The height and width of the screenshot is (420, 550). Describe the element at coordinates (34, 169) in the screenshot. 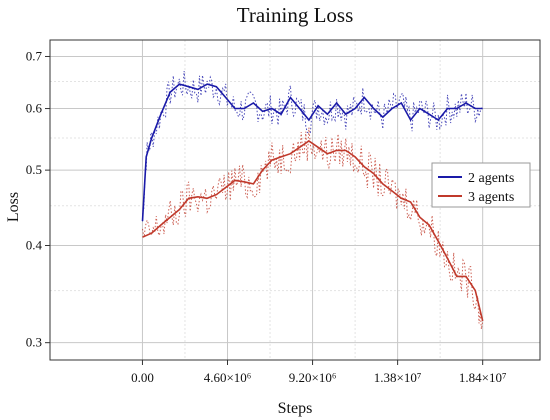

I see `y-tick-label: 0.5` at that location.